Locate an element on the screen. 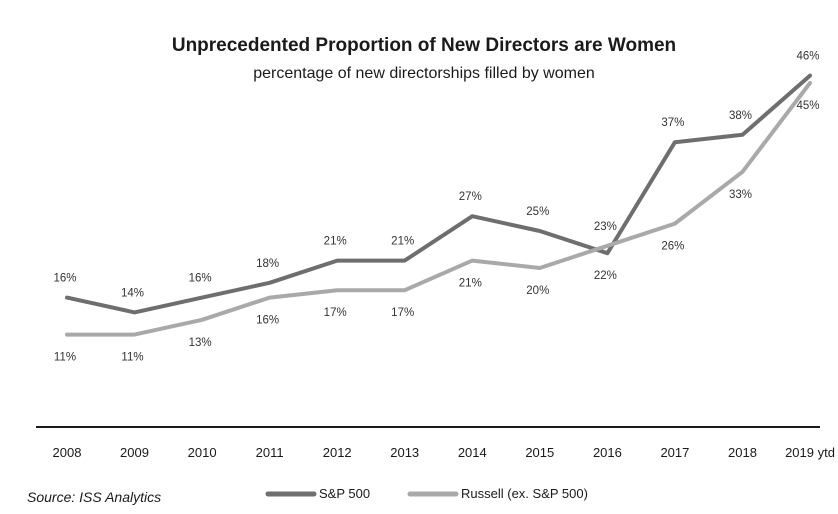 The width and height of the screenshot is (838, 514). x-tick-label-1: 2009 is located at coordinates (134, 452).